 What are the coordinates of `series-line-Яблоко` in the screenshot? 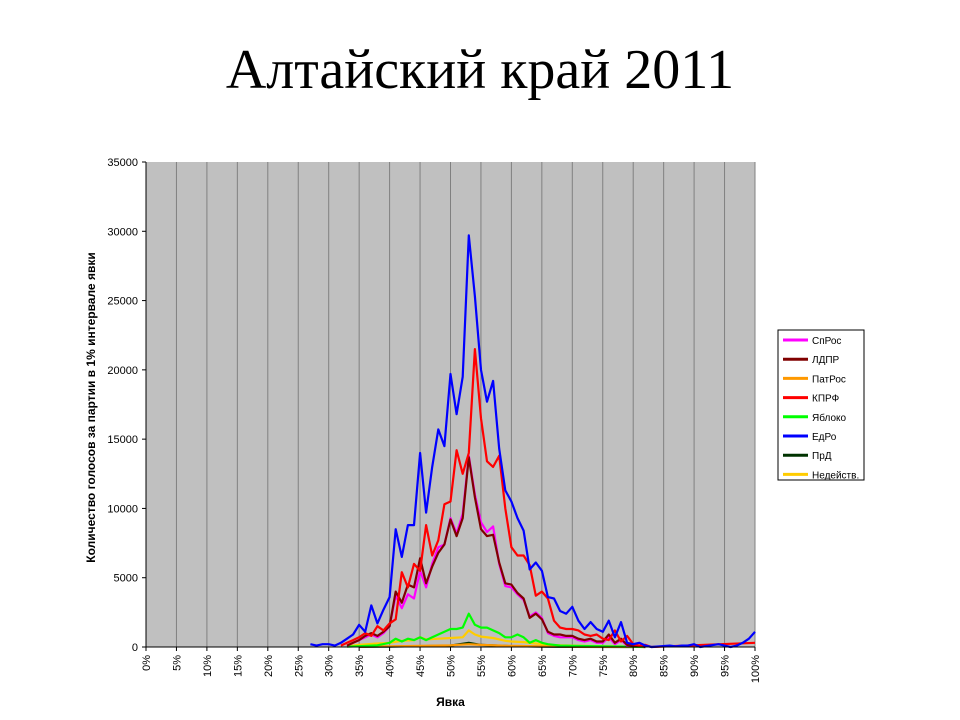 It's located at (496, 630).